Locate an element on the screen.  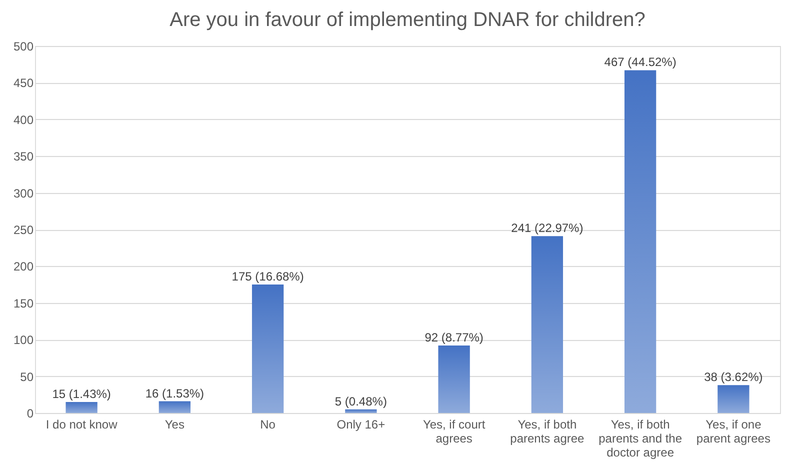
y-tick-label: 0 is located at coordinates (30, 413).